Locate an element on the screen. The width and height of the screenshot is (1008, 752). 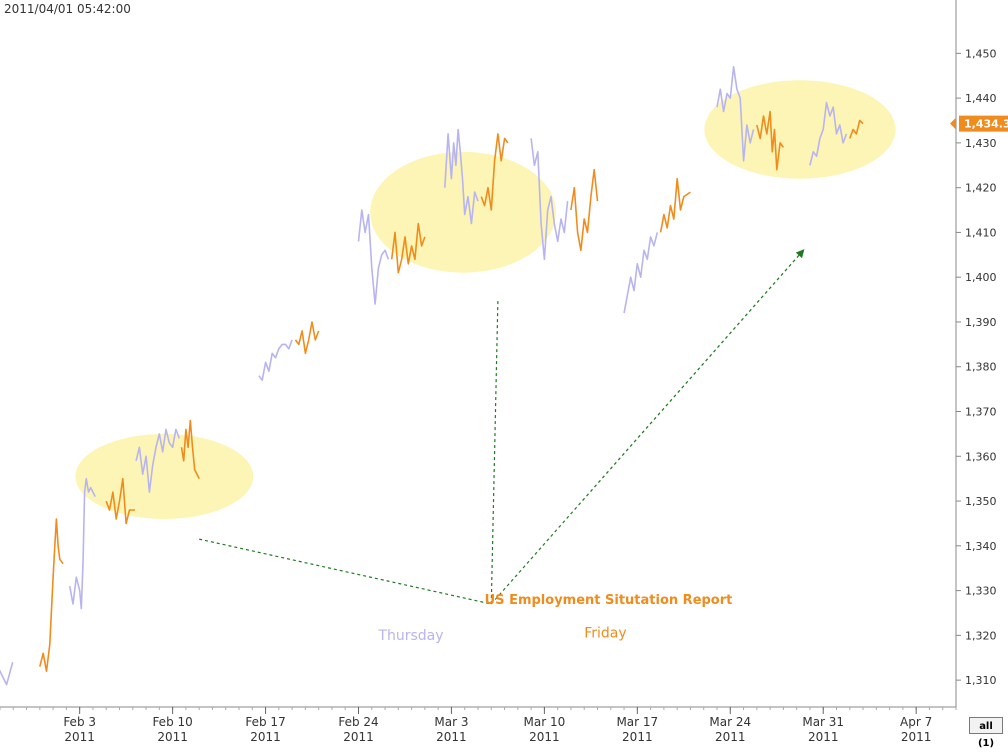
y-tick-label: 1,440 is located at coordinates (981, 98).